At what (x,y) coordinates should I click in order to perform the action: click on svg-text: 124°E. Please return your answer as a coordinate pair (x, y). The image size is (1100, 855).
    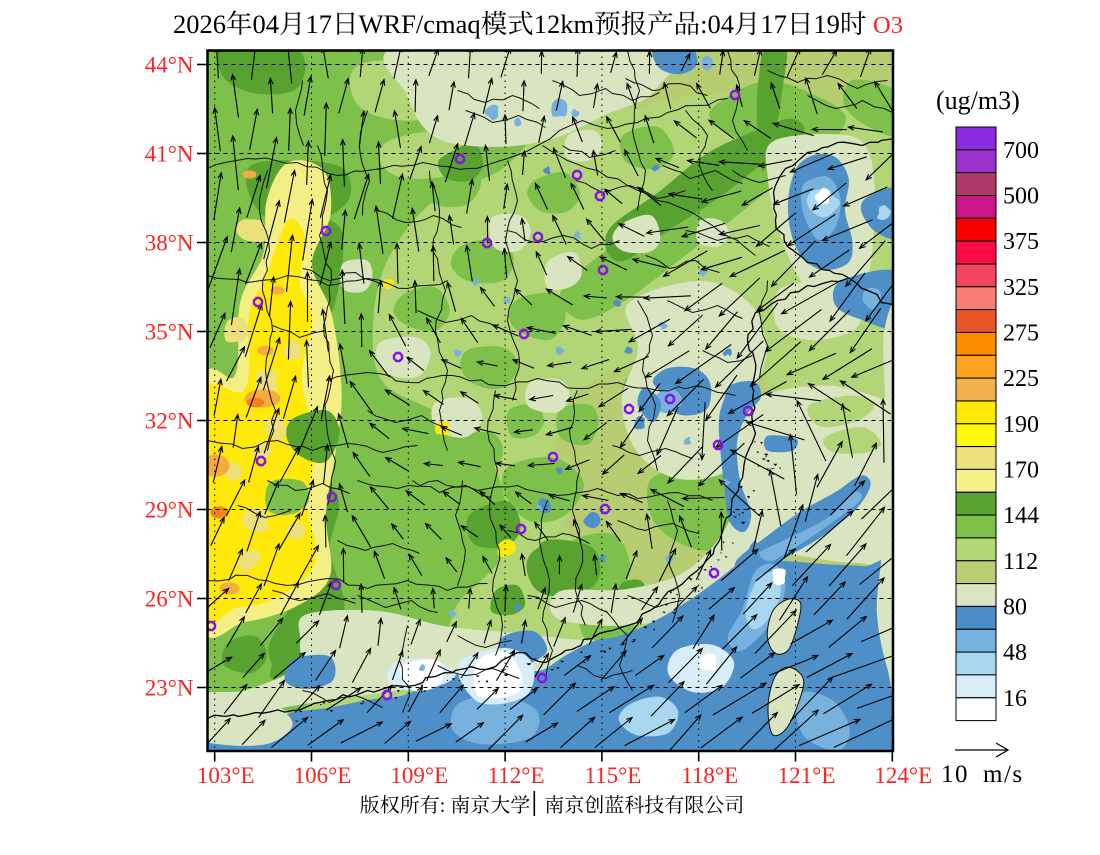
    Looking at the image, I should click on (903, 775).